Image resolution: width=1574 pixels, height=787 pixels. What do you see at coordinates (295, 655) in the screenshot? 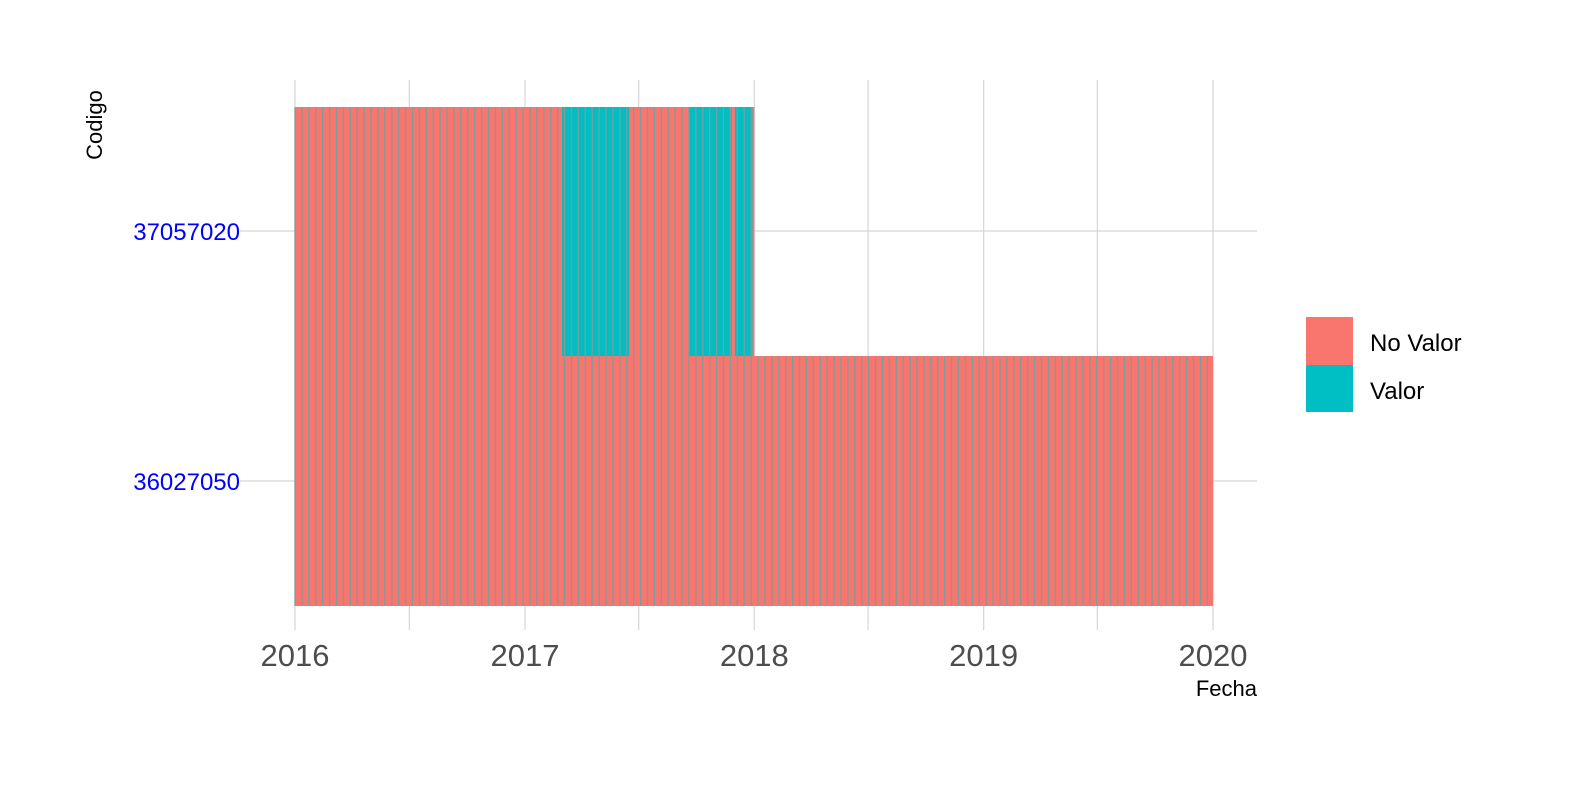
I see `x-tick-label: 2016` at bounding box center [295, 655].